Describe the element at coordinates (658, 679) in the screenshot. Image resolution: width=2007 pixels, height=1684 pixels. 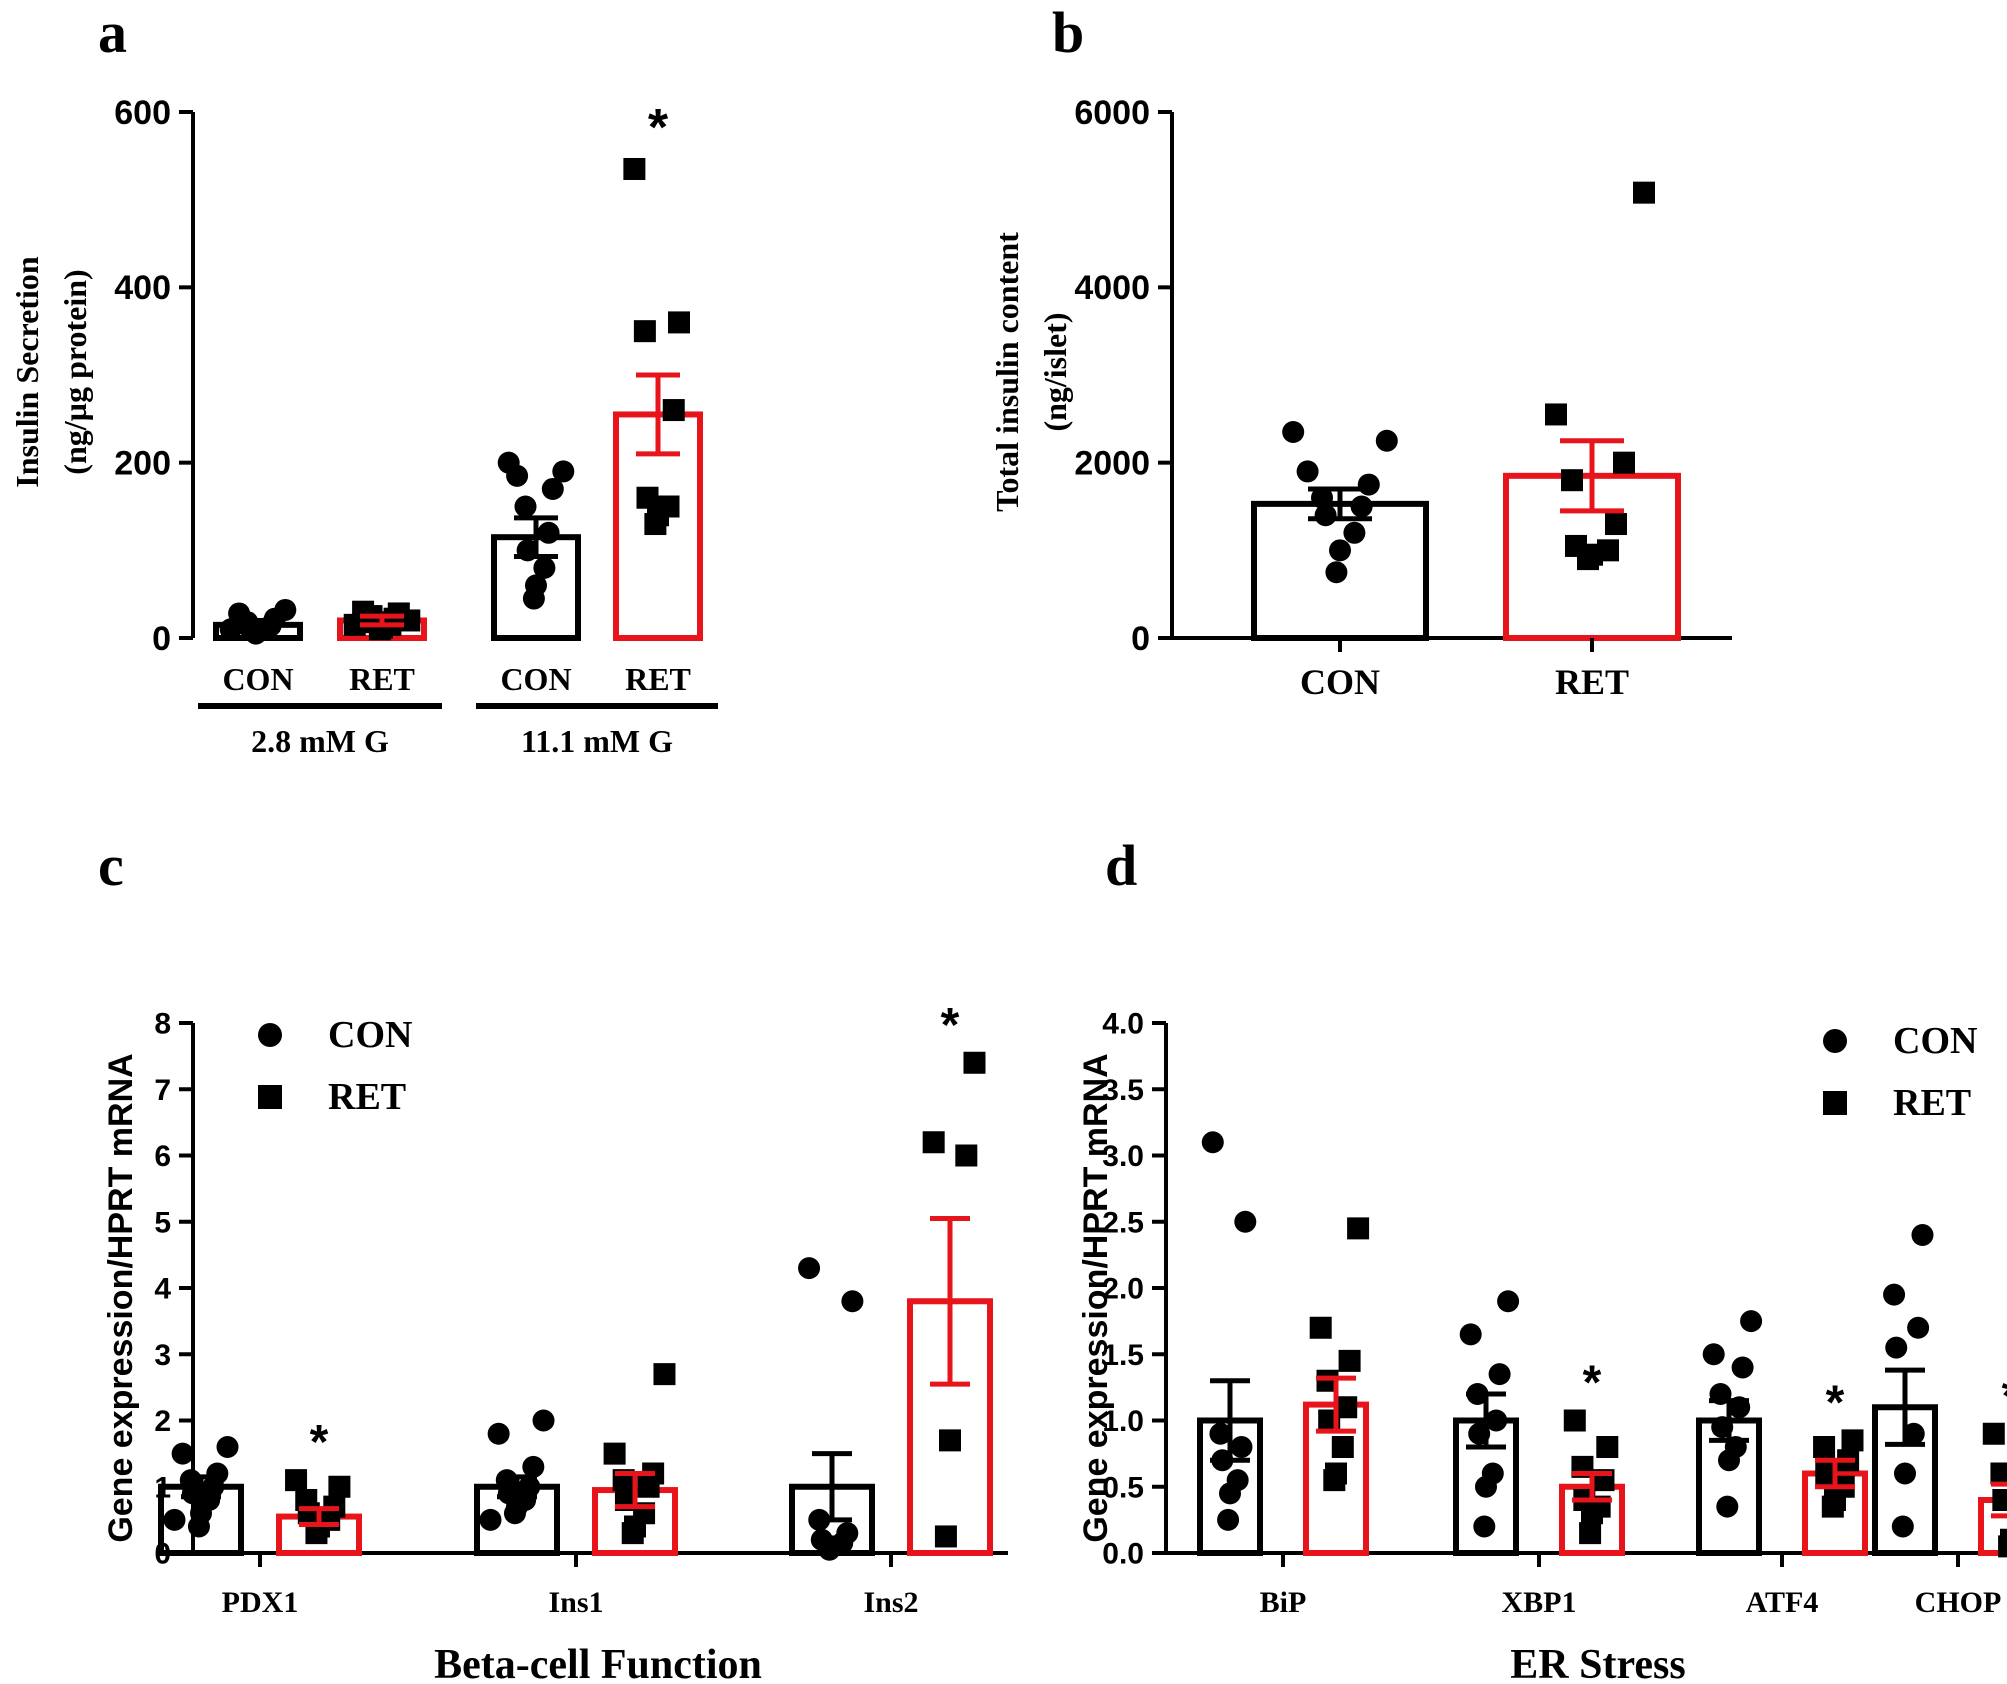
I see `x-category-label: RET` at that location.